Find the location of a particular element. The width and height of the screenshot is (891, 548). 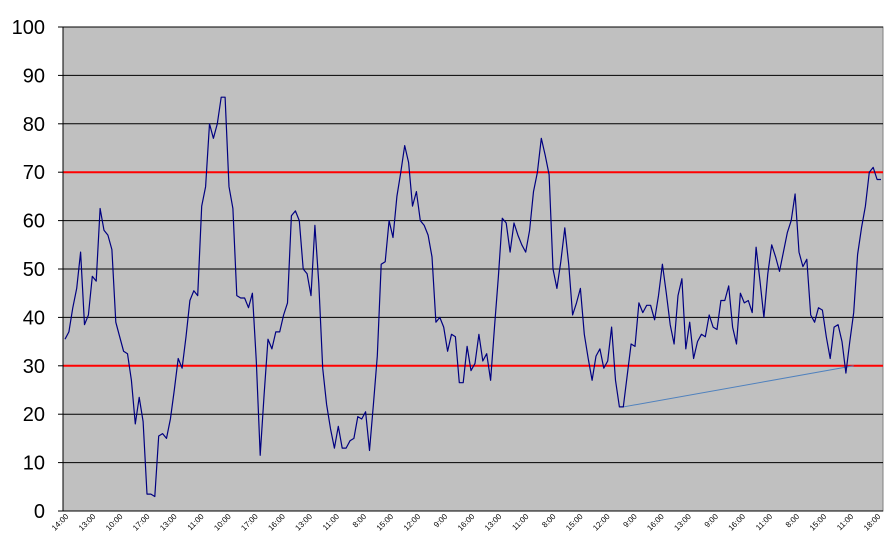

trend-line is located at coordinates (738, 386).